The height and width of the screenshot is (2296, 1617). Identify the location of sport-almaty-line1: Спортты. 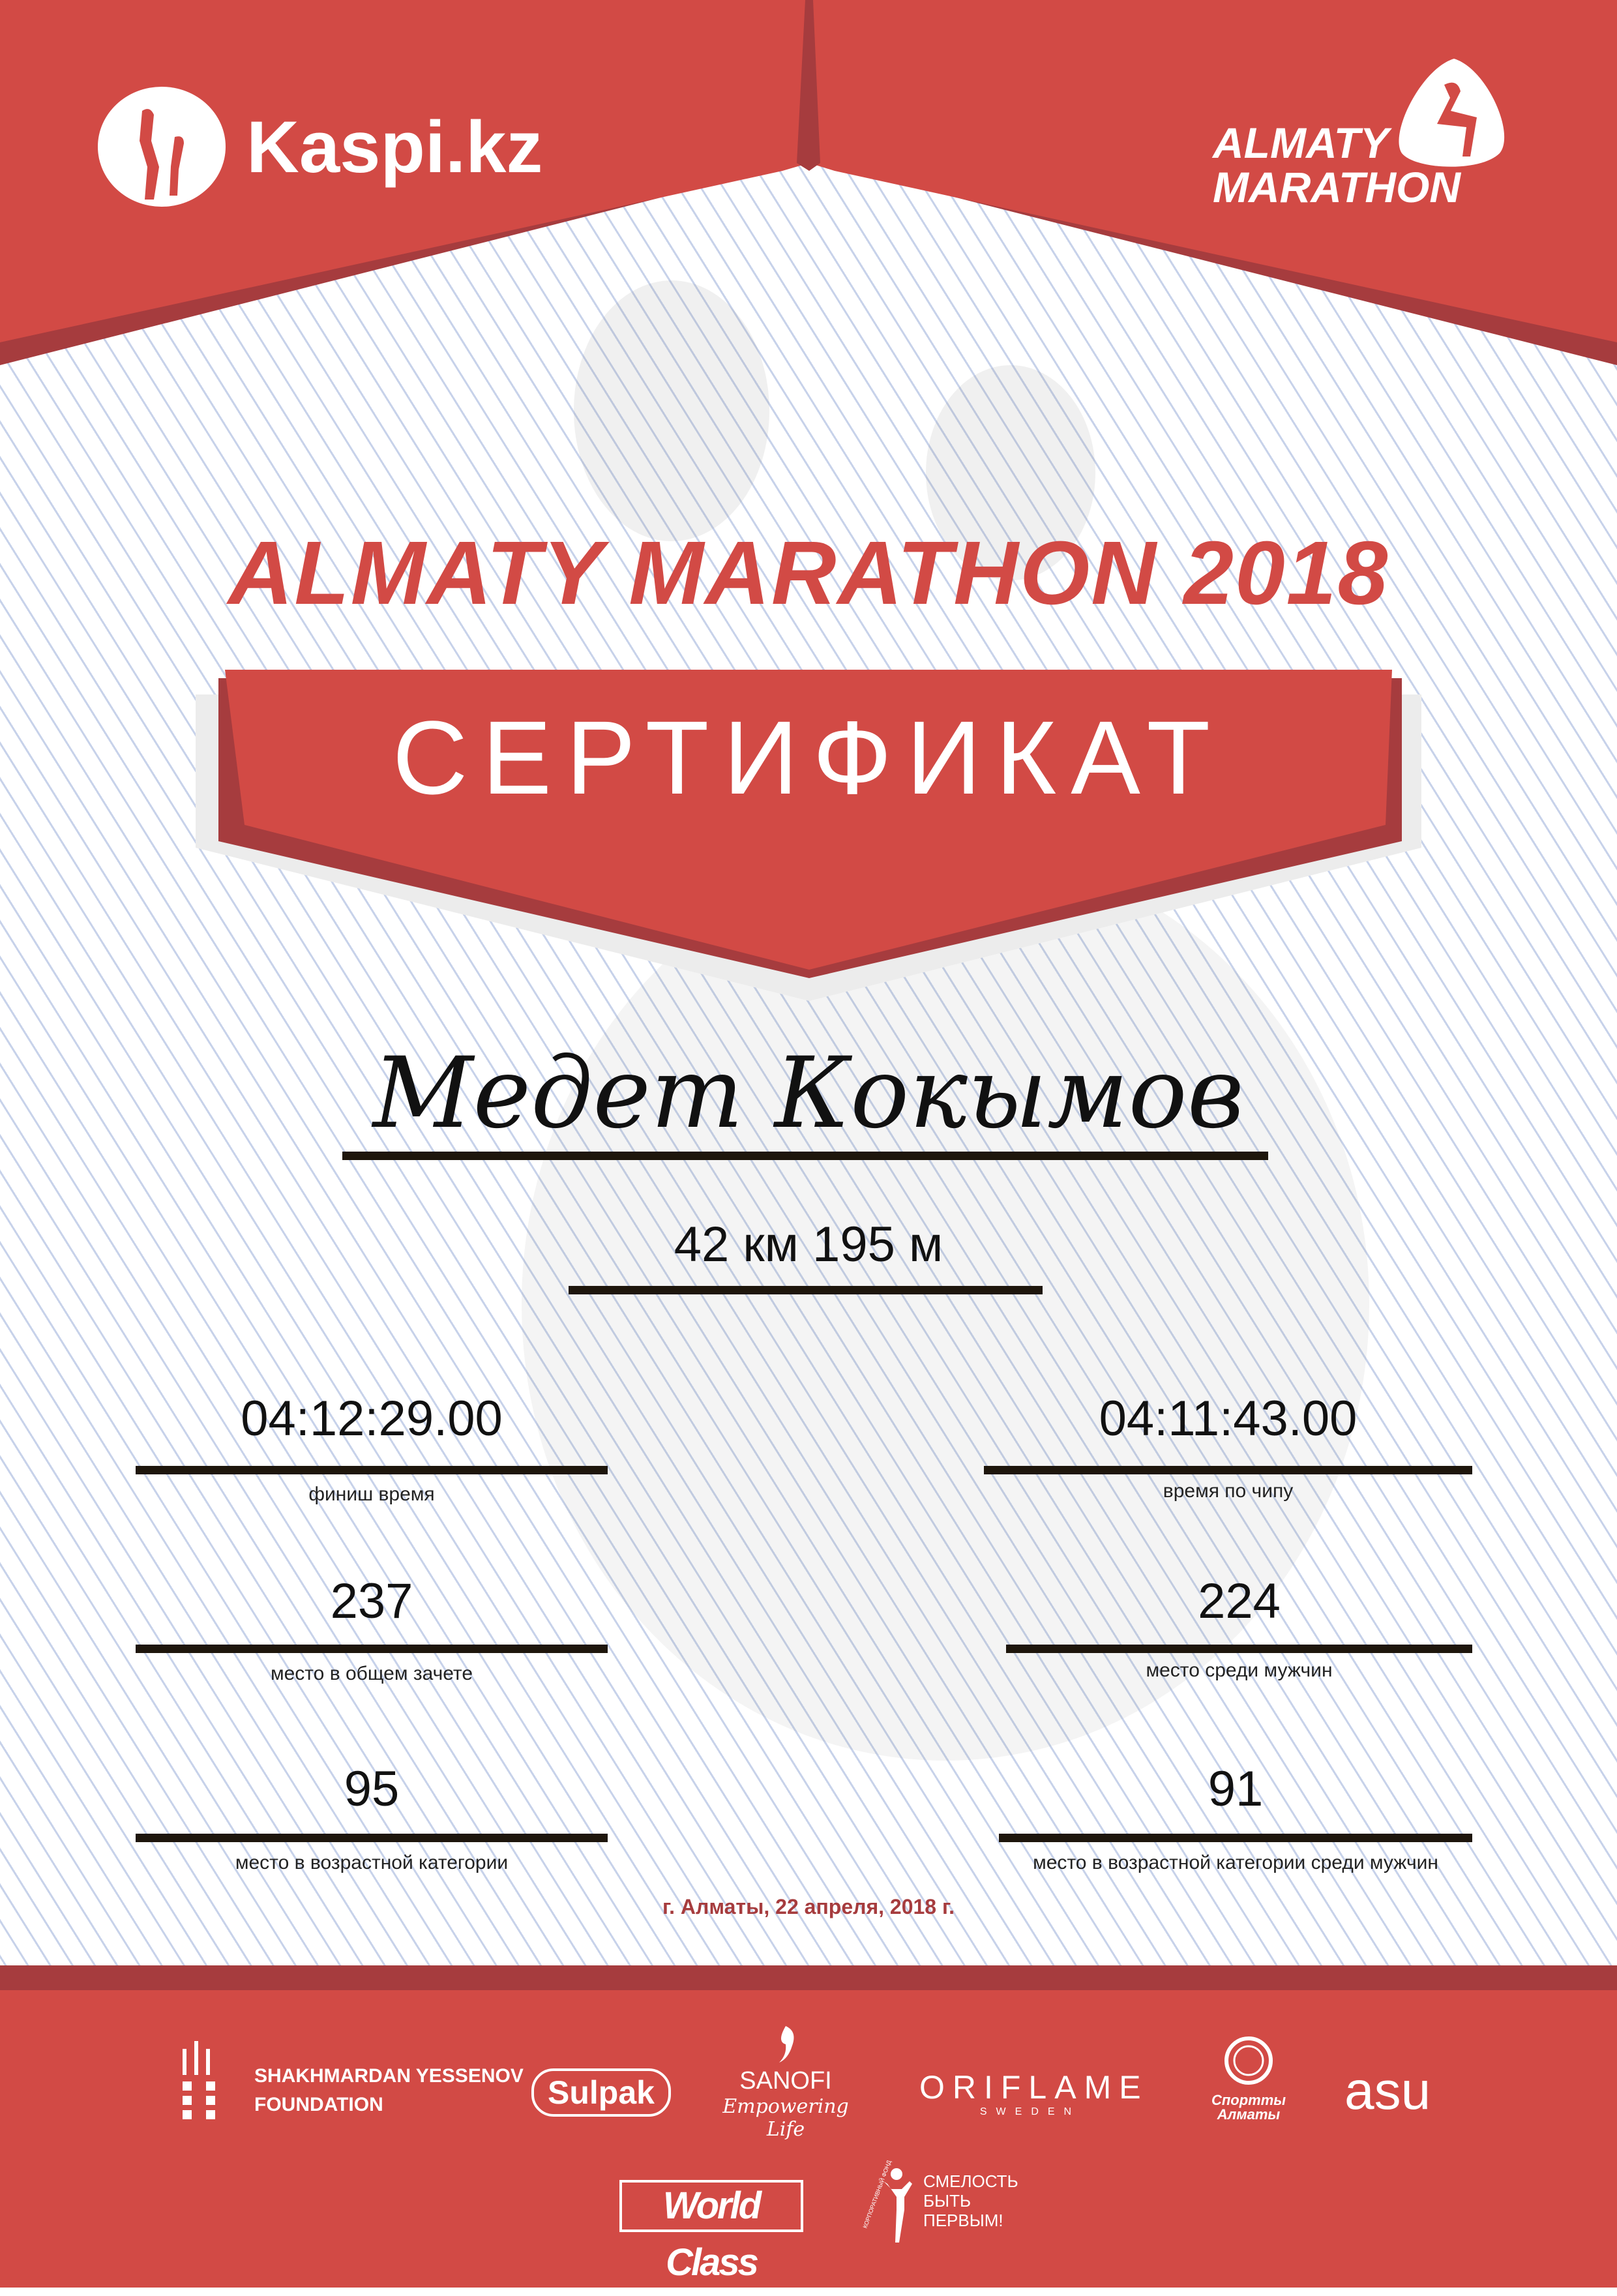
(1248, 2100).